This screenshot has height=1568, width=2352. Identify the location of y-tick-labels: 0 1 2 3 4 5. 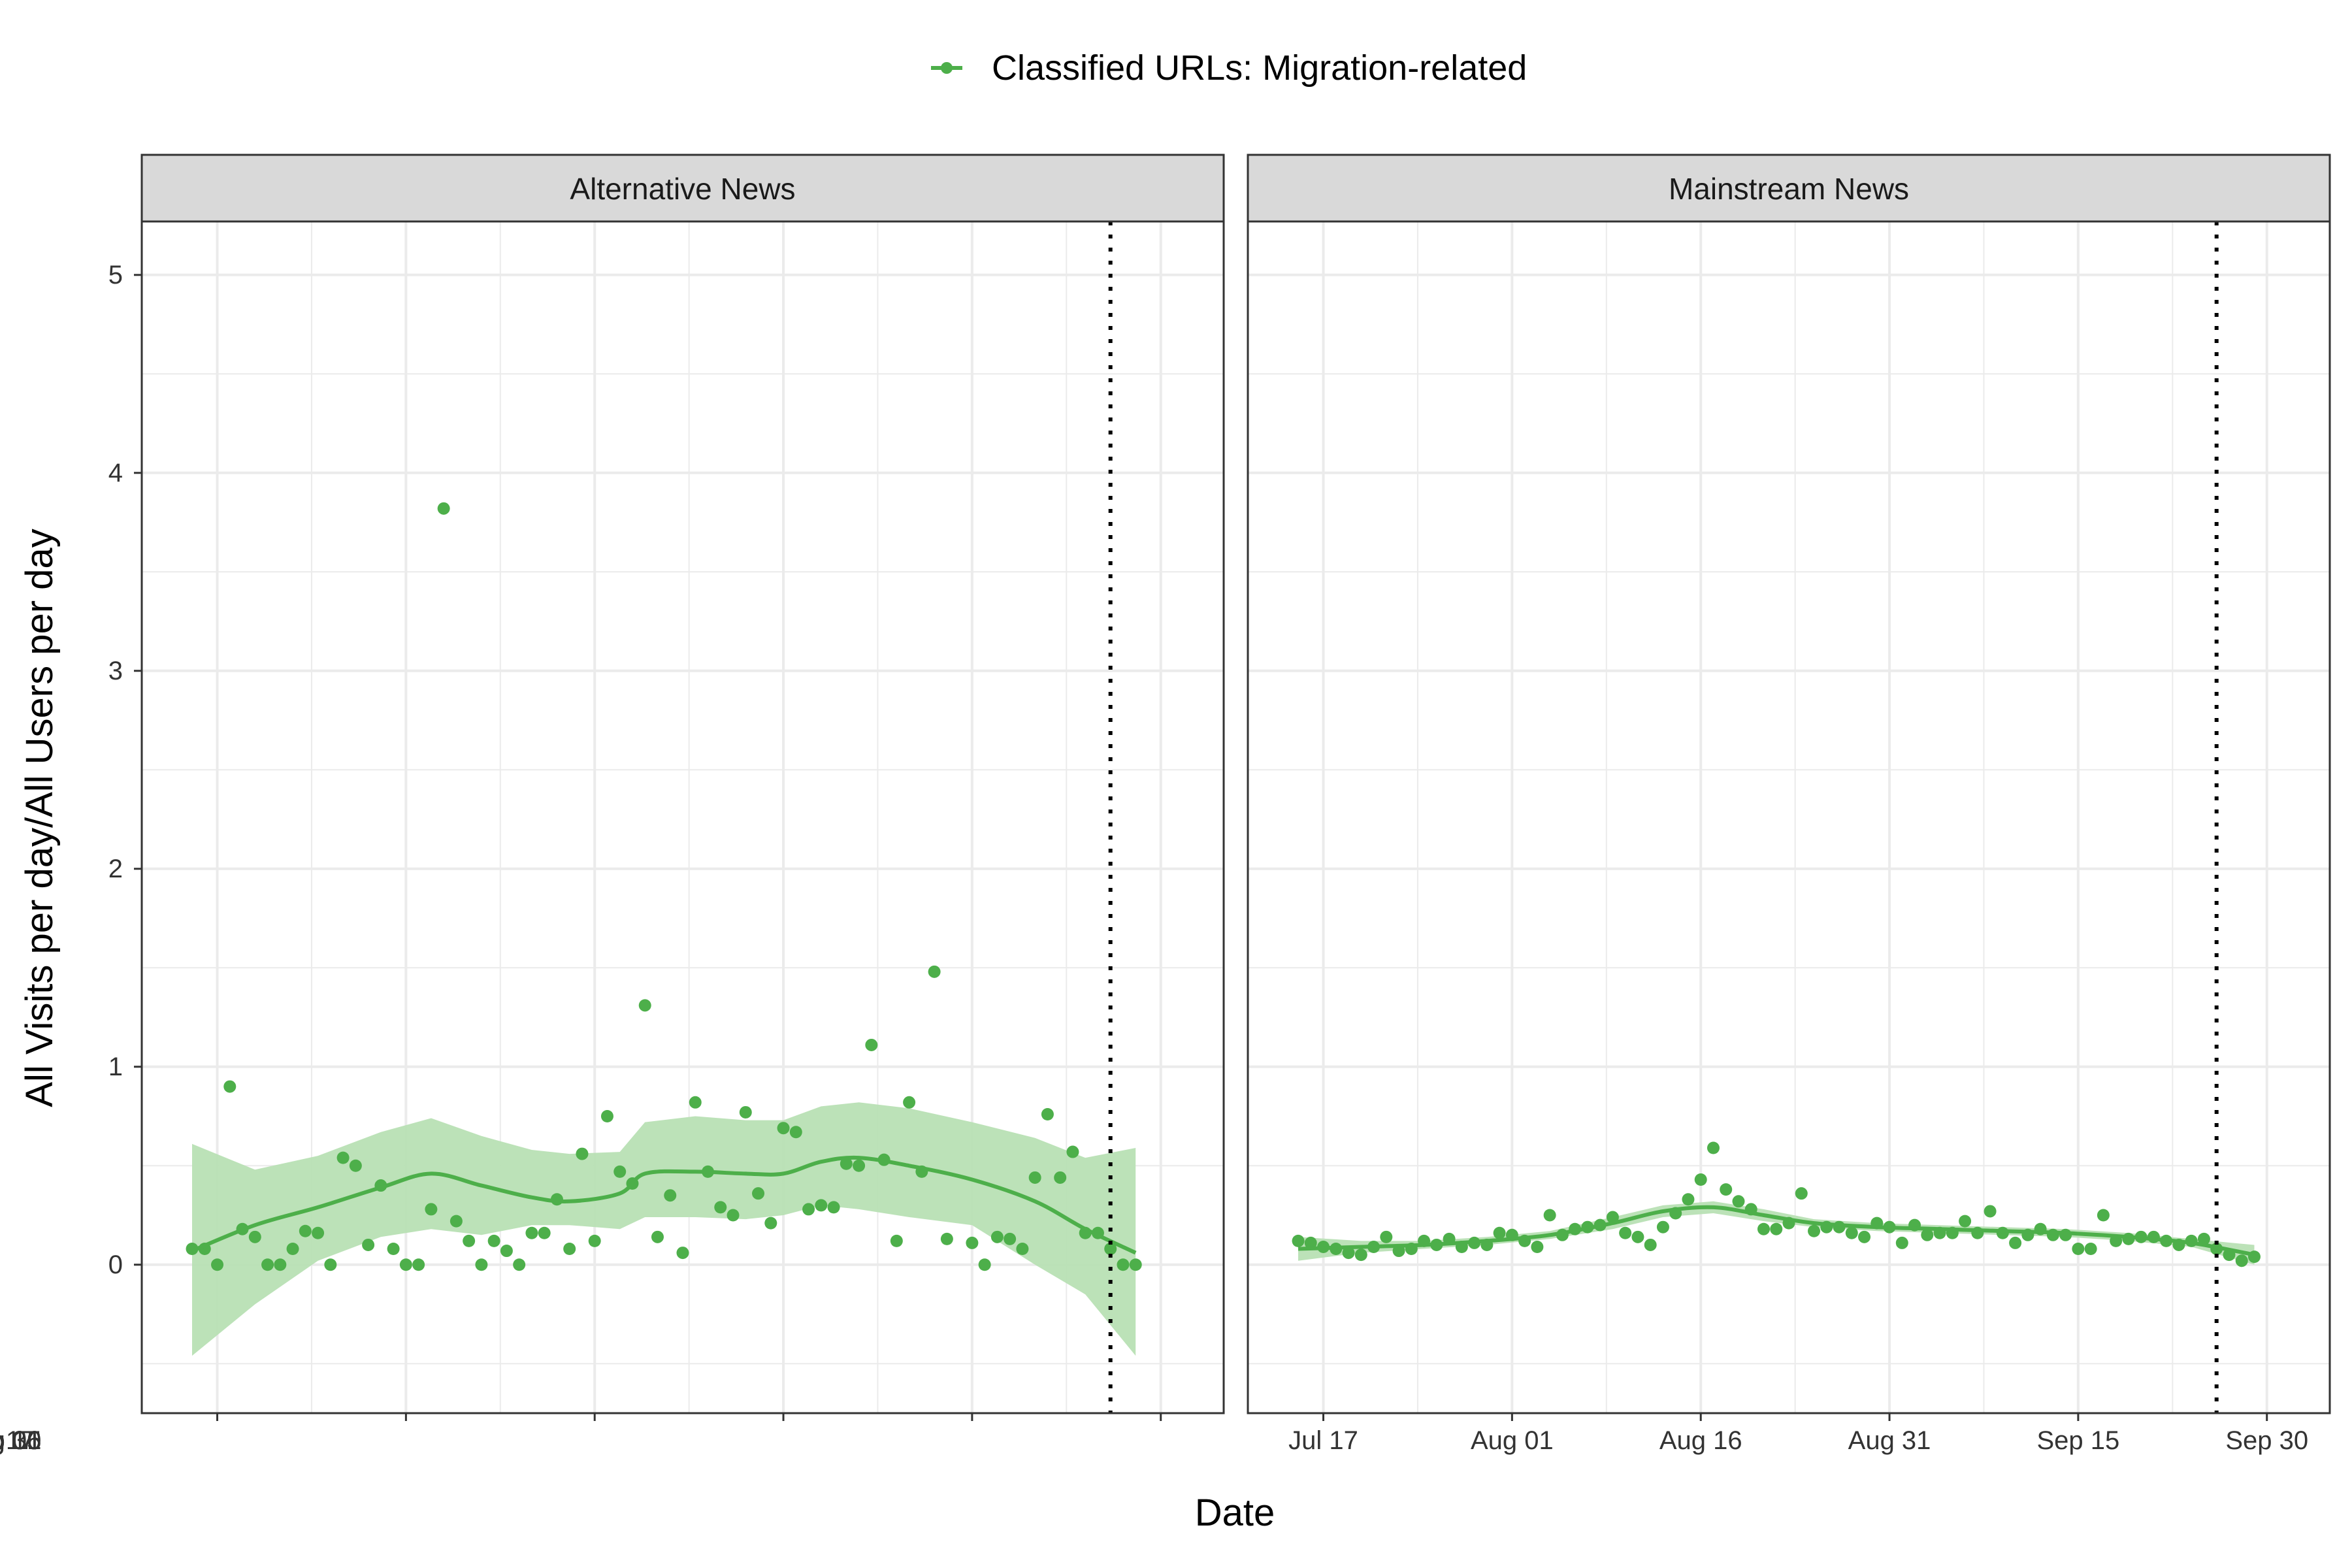
(115, 770).